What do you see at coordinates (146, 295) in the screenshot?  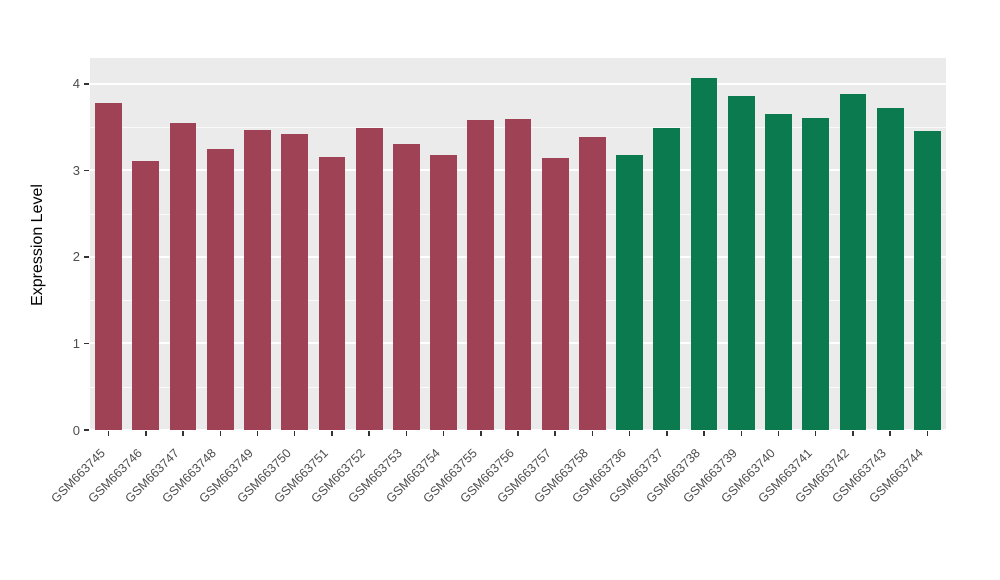 I see `bar-GSM663746` at bounding box center [146, 295].